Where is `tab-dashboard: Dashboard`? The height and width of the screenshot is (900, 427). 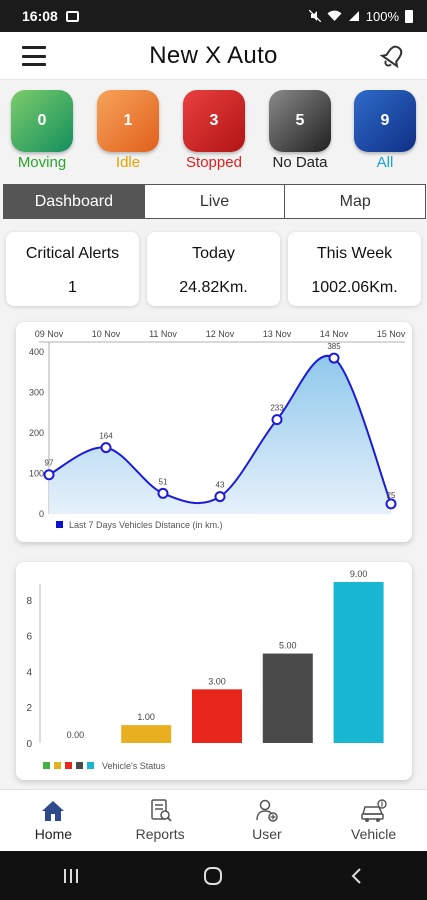
tab-dashboard: Dashboard is located at coordinates (74, 201).